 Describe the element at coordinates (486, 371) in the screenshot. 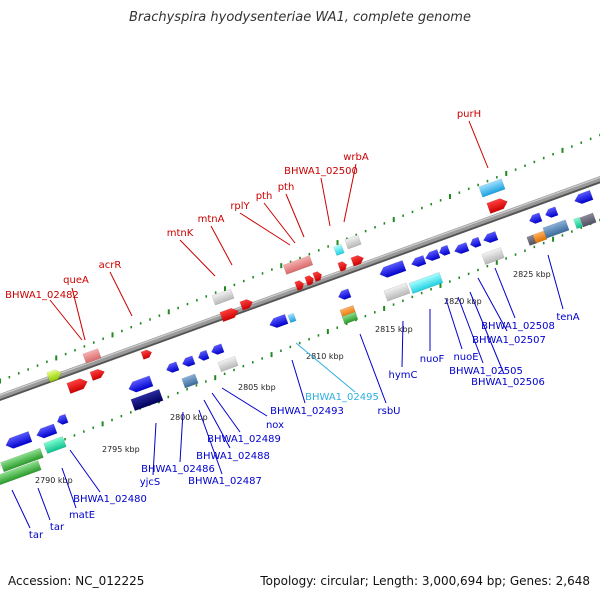

I see `reverse-gene-label: BHWA1_02505` at that location.